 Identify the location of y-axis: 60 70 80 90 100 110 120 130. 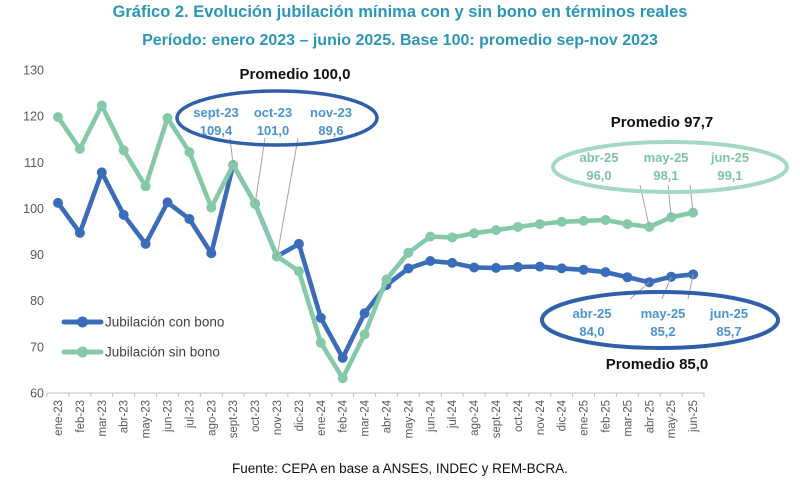
(33, 232).